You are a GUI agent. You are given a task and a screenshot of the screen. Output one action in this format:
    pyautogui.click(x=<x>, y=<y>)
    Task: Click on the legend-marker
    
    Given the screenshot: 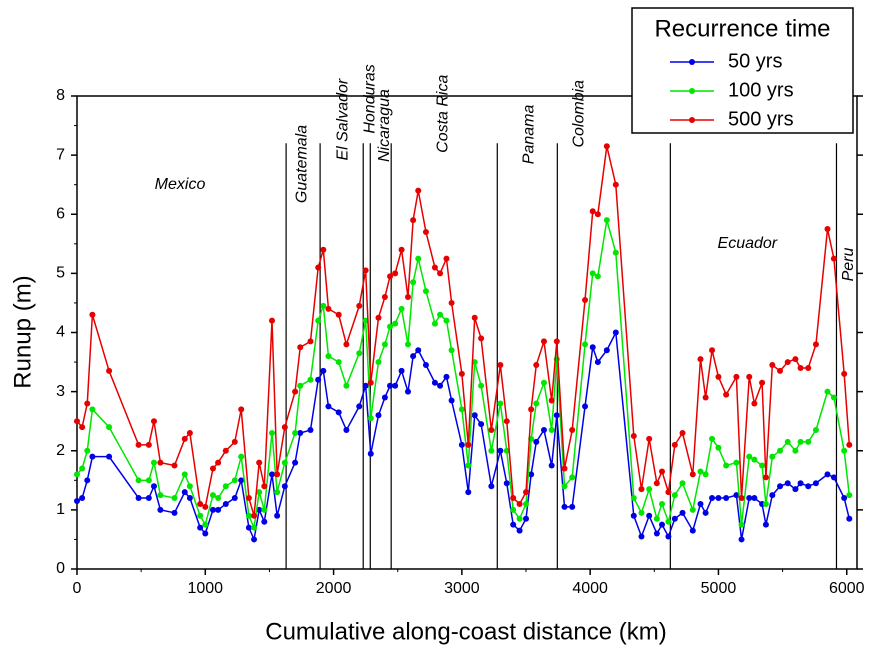 What is the action you would take?
    pyautogui.click(x=692, y=91)
    